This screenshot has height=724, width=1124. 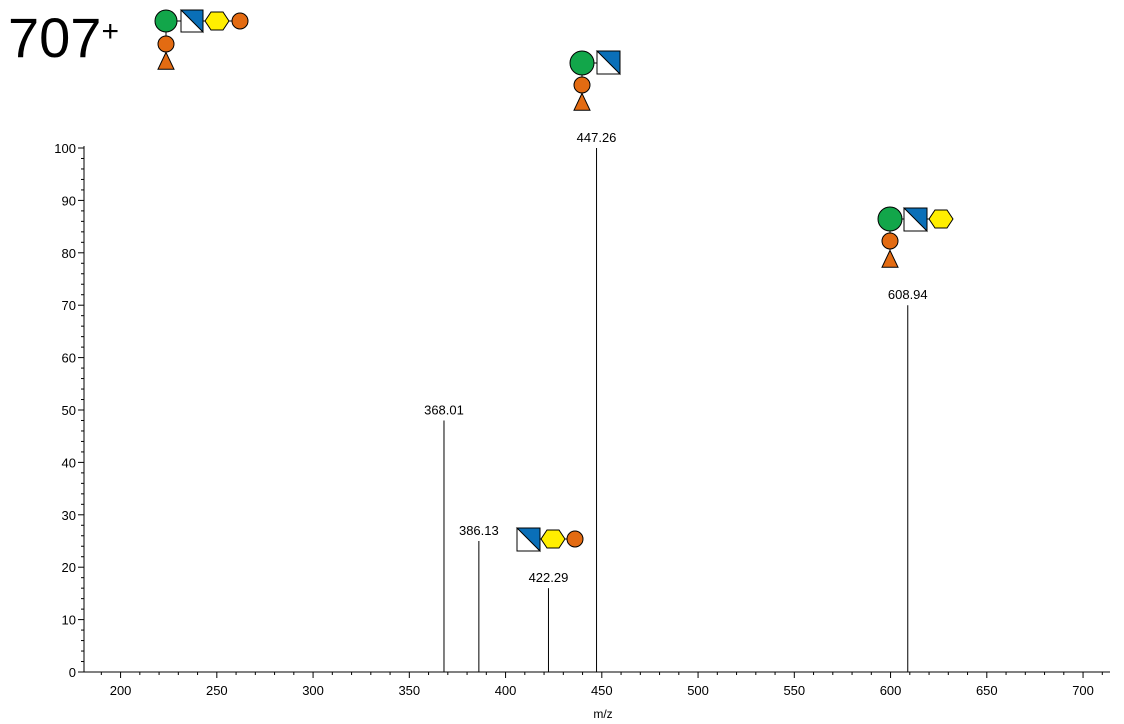 I want to click on y-tick-label: 40, so click(x=69, y=462).